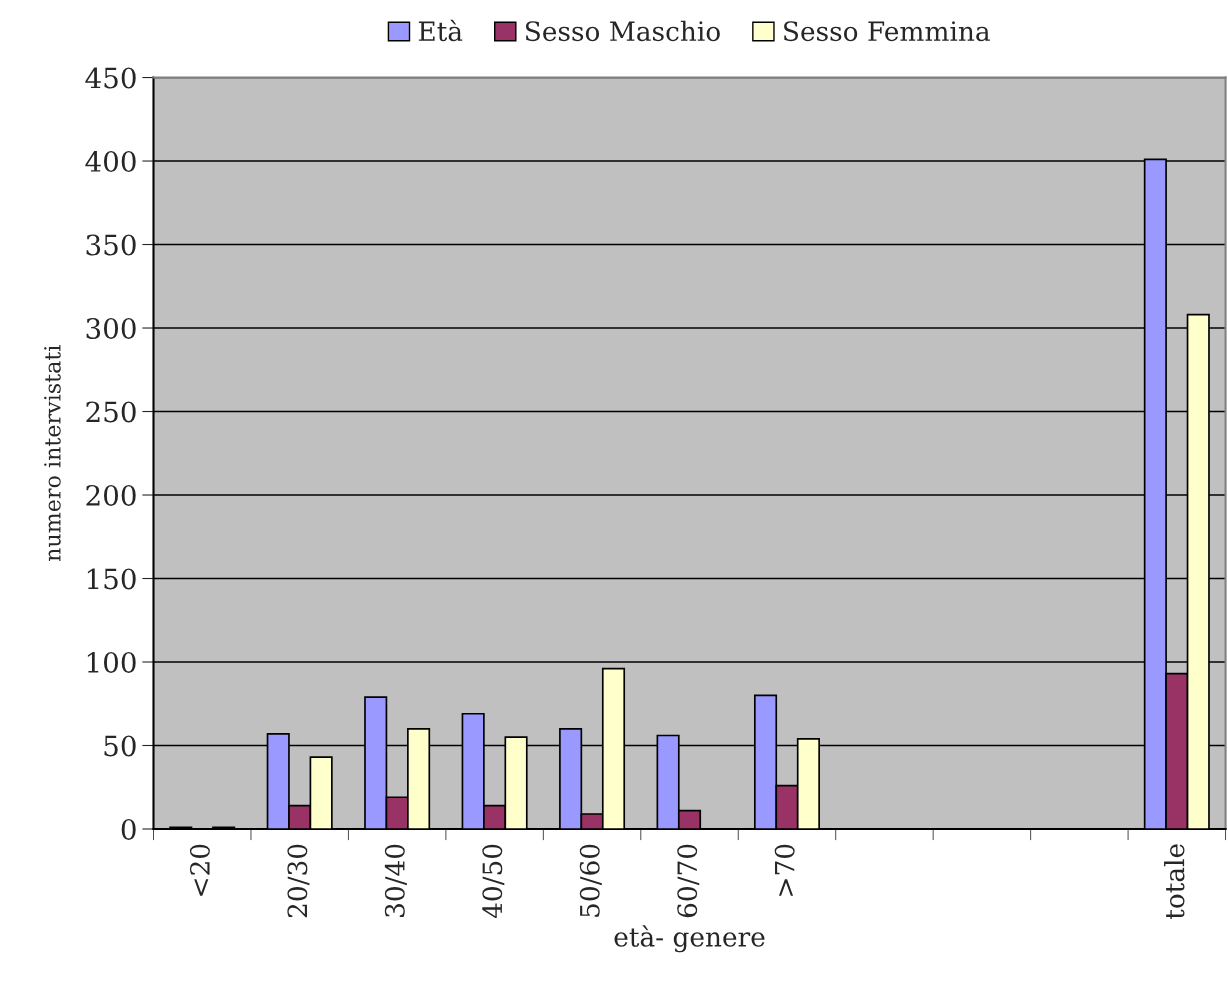 This screenshot has width=1228, height=994. I want to click on x-tick-label: totale, so click(1174, 882).